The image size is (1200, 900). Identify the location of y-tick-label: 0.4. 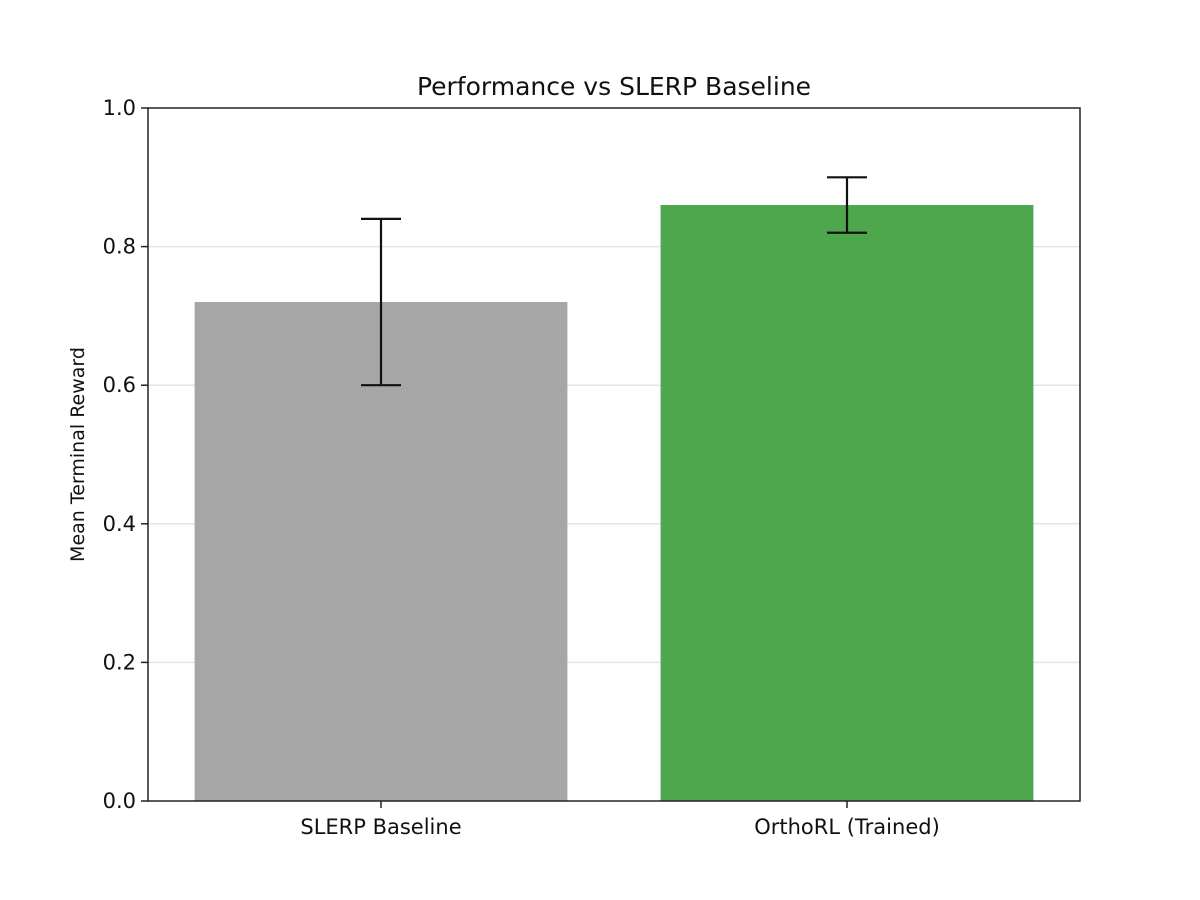
(119, 524).